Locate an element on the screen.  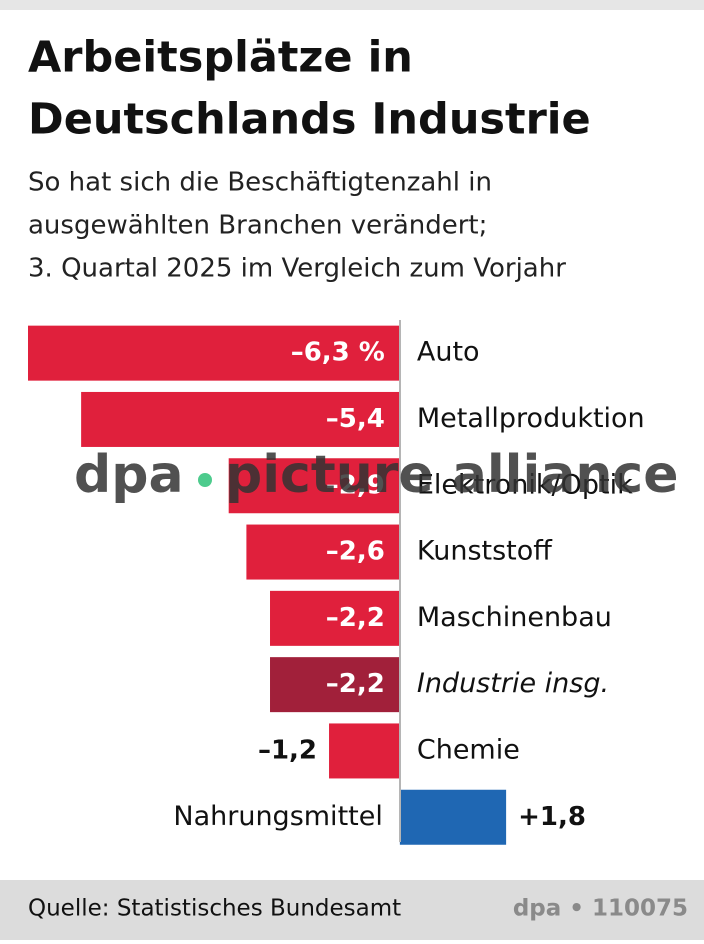
category-label: Nahrungsmittel is located at coordinates (277, 816).